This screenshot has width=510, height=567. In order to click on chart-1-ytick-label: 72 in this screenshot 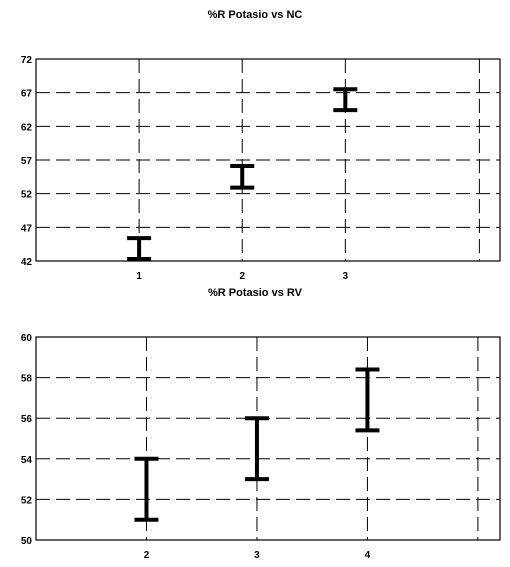, I will do `click(27, 60)`.